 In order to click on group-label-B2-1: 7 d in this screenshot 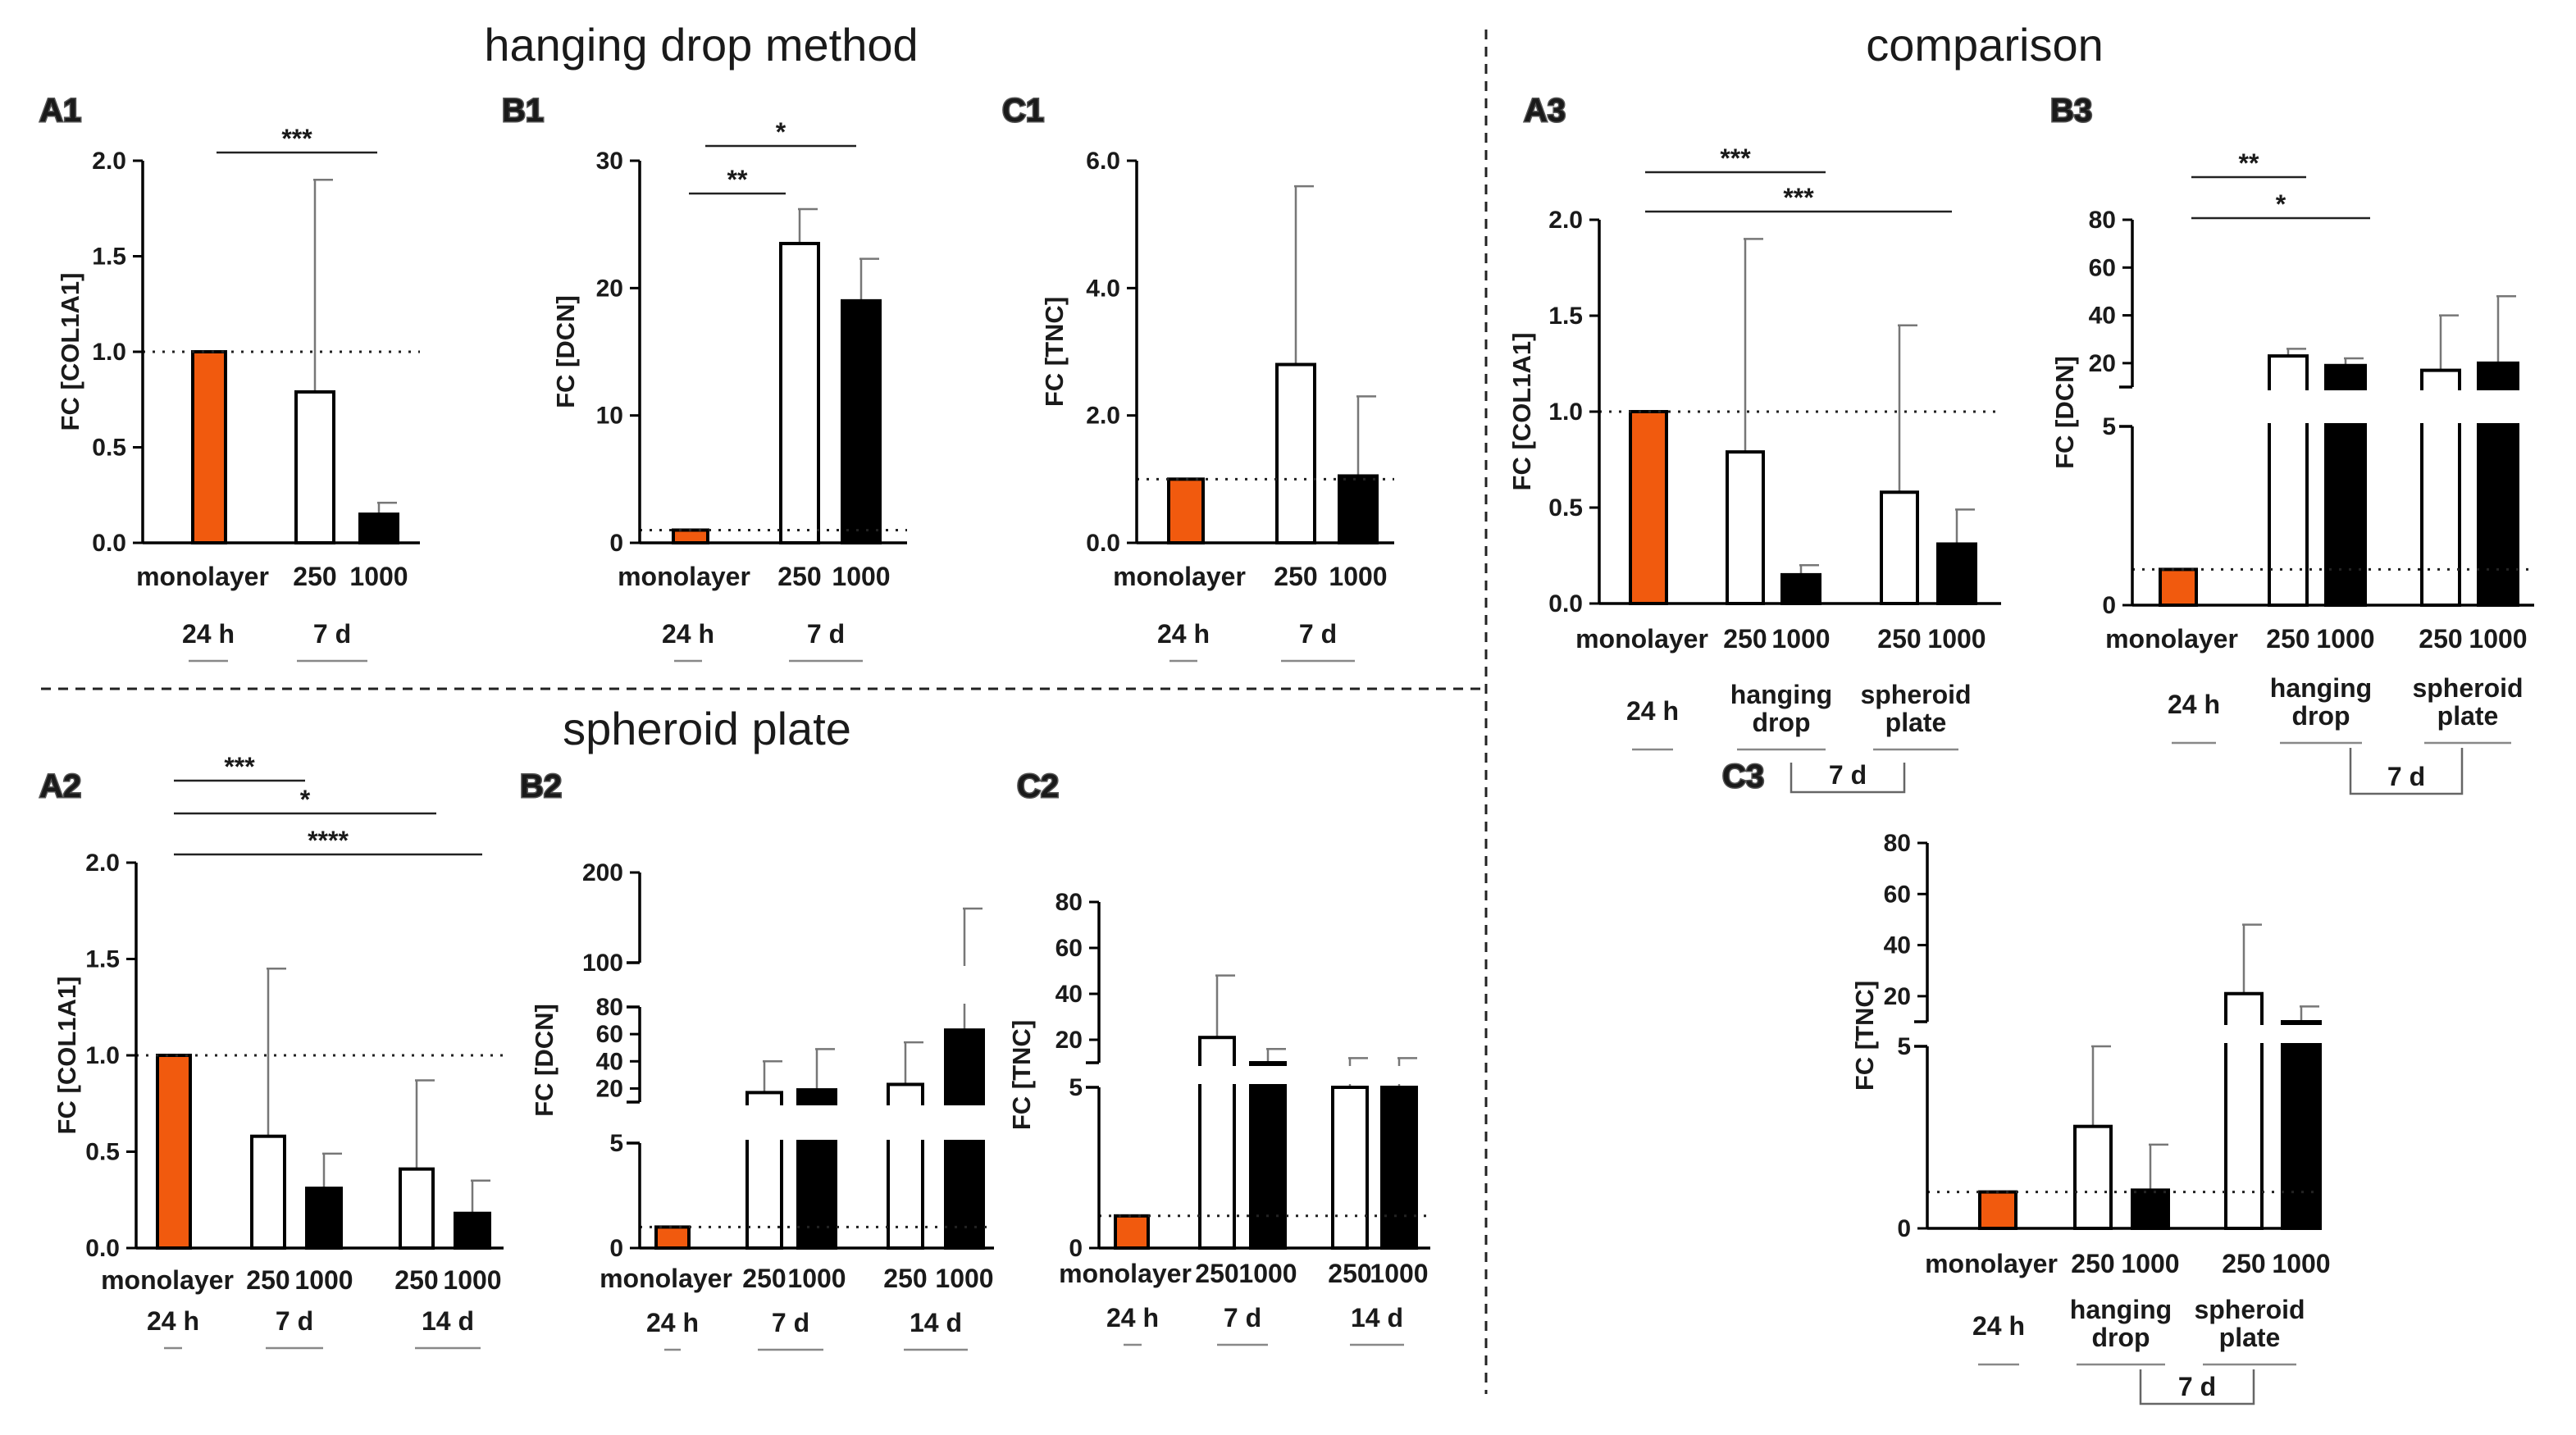, I will do `click(790, 1322)`.